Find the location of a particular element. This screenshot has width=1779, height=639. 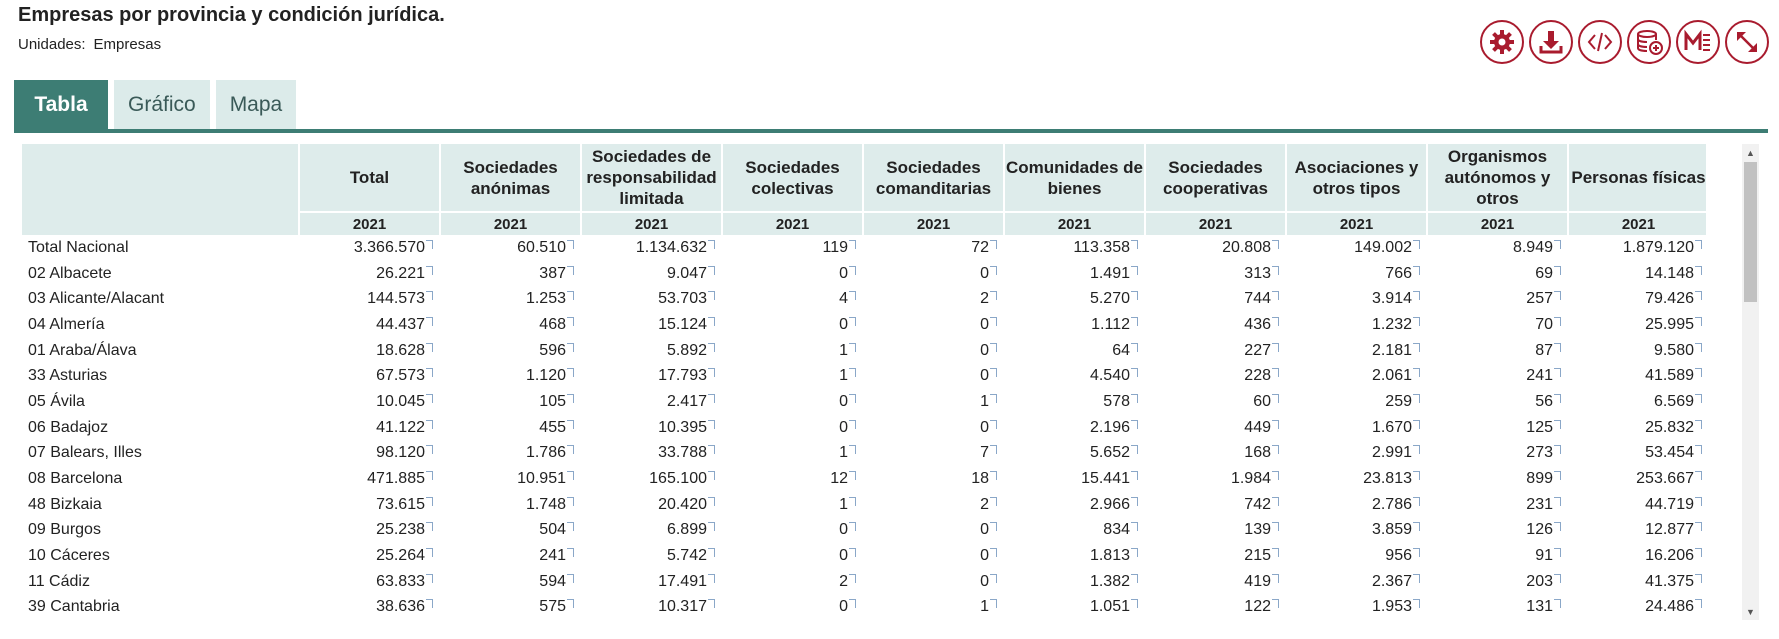

tab-tabla: Tabla is located at coordinates (61, 105).